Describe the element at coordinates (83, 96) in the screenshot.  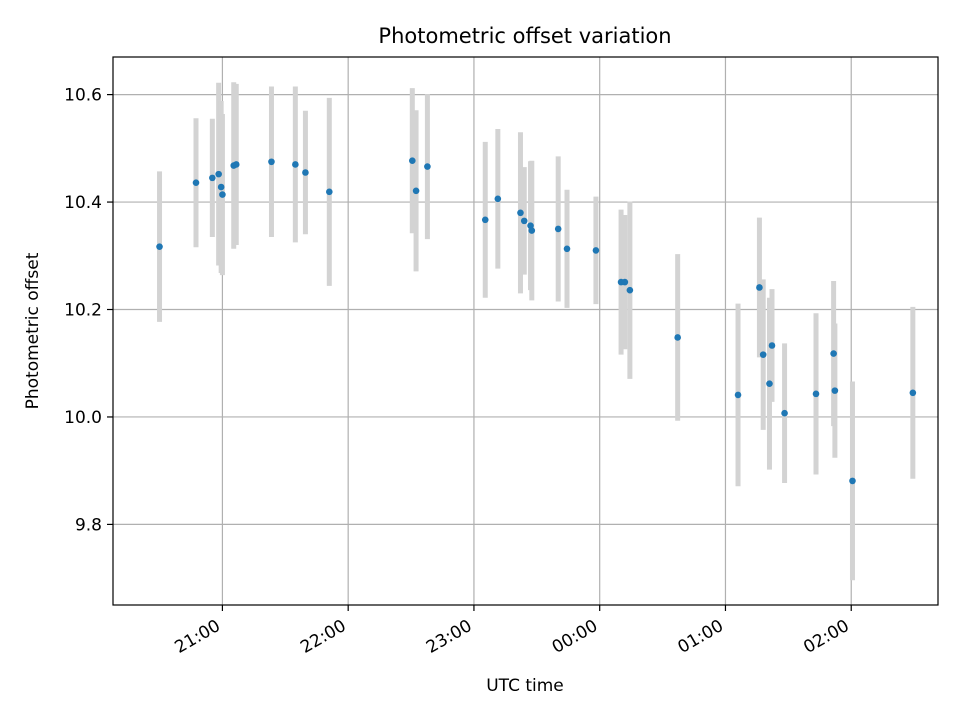
I see `y-tick-label: 10.6` at that location.